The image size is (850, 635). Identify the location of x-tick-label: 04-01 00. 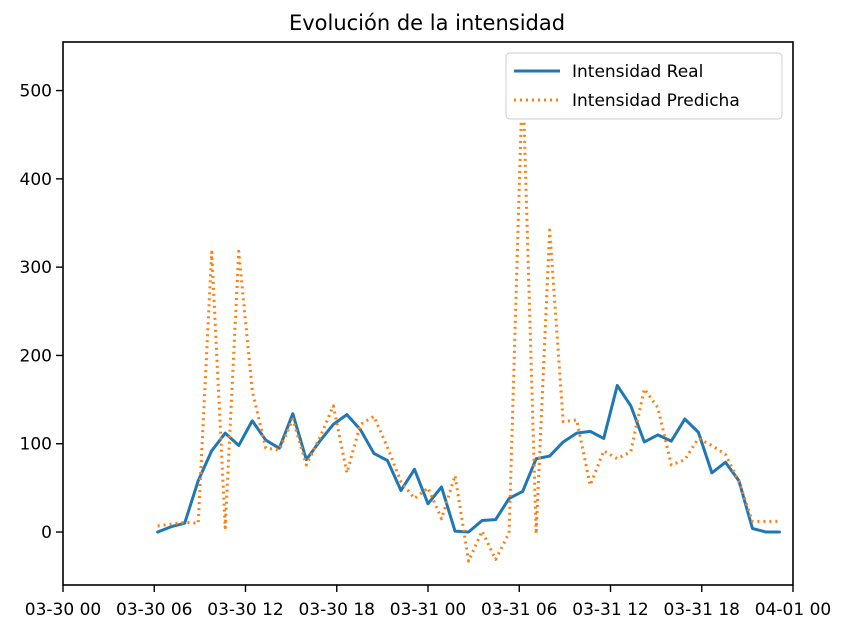
(793, 610).